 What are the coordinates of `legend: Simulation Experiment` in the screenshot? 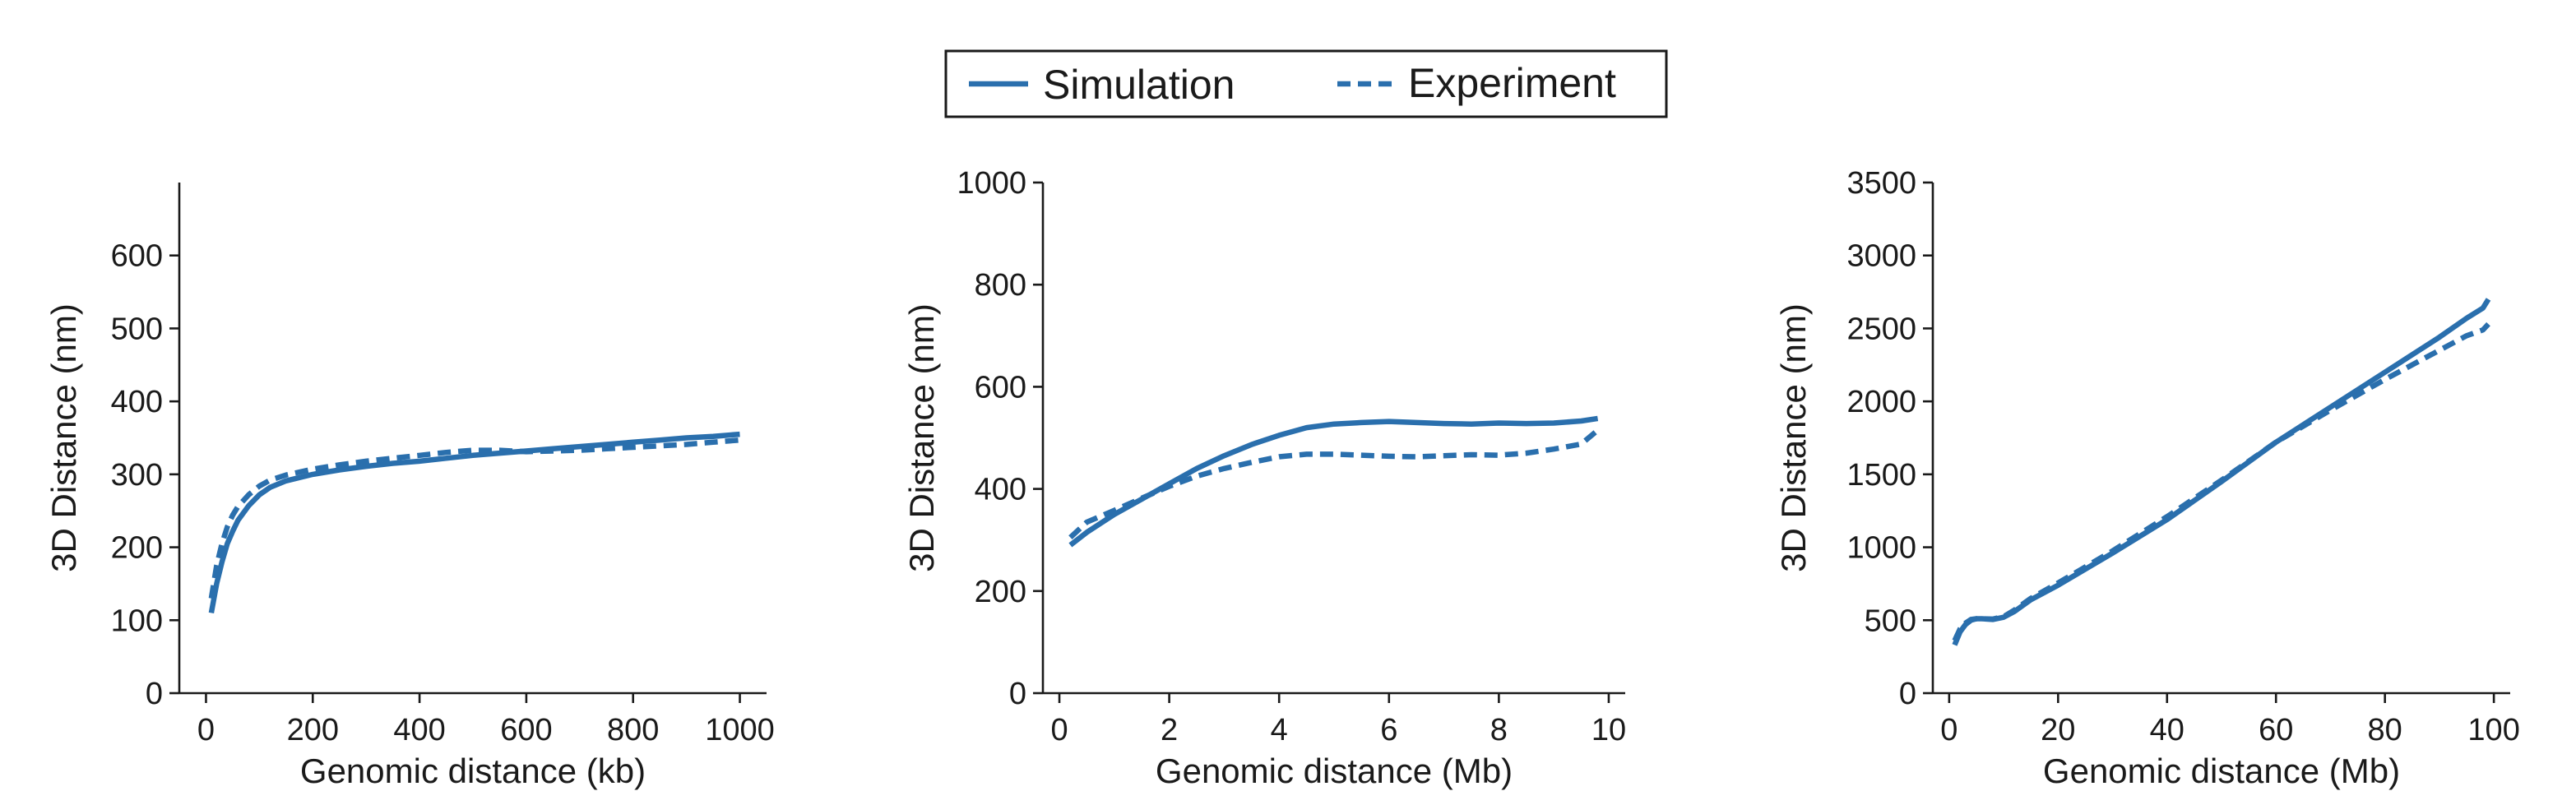 It's located at (1306, 83).